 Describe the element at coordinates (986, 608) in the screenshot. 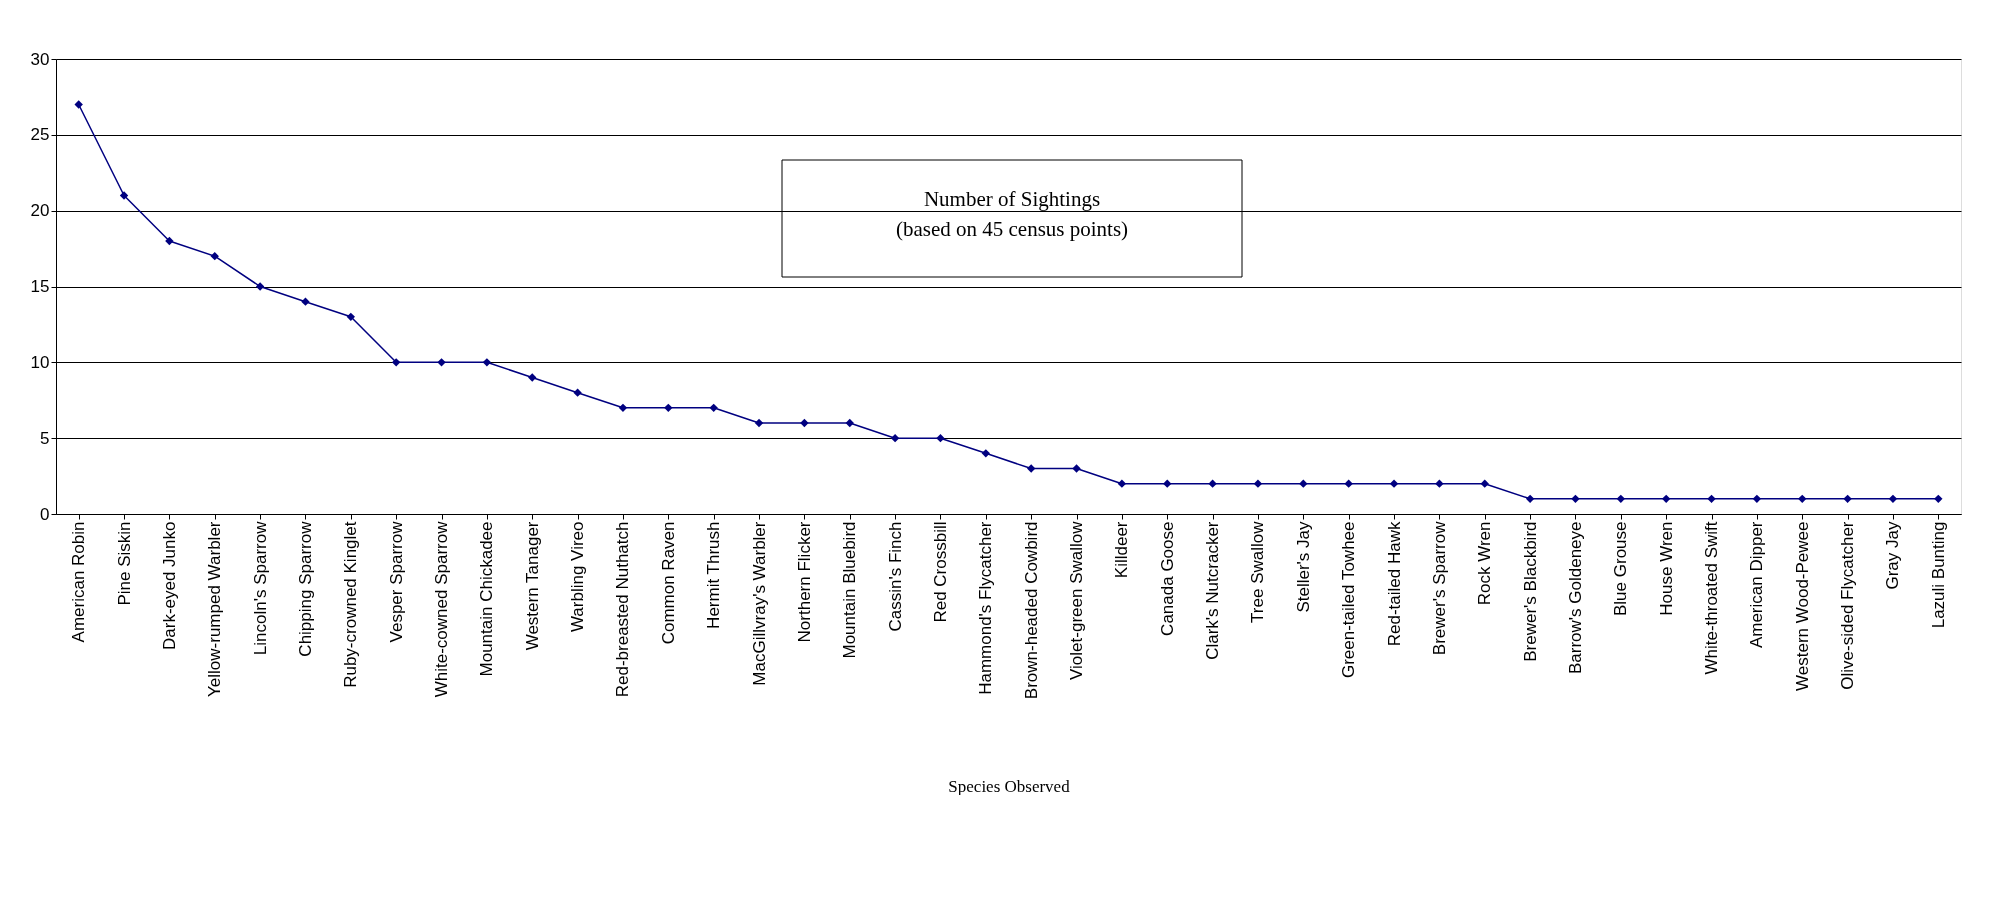

I see `x-tick-label: Hammond's Flycatcher` at that location.